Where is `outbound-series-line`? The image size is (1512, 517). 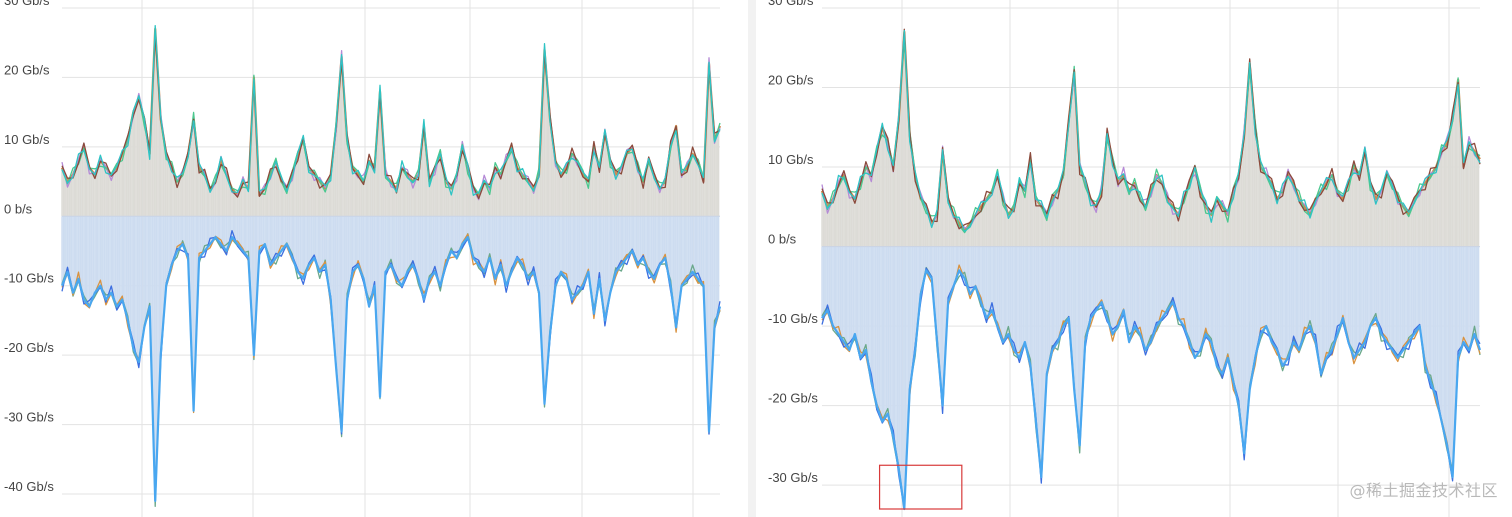
outbound-series-line is located at coordinates (391, 110).